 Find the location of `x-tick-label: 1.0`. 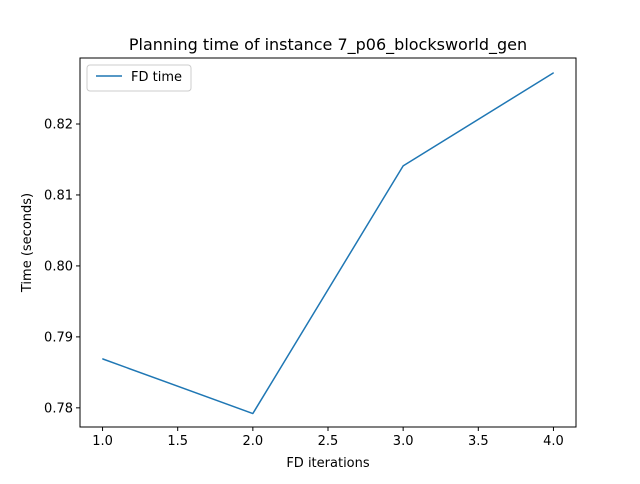

x-tick-label: 1.0 is located at coordinates (102, 441).